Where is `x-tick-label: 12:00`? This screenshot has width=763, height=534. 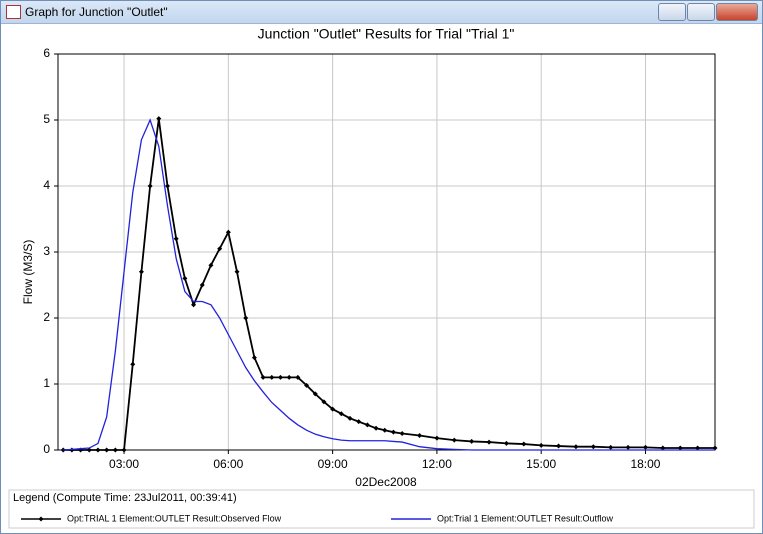
x-tick-label: 12:00 is located at coordinates (437, 464).